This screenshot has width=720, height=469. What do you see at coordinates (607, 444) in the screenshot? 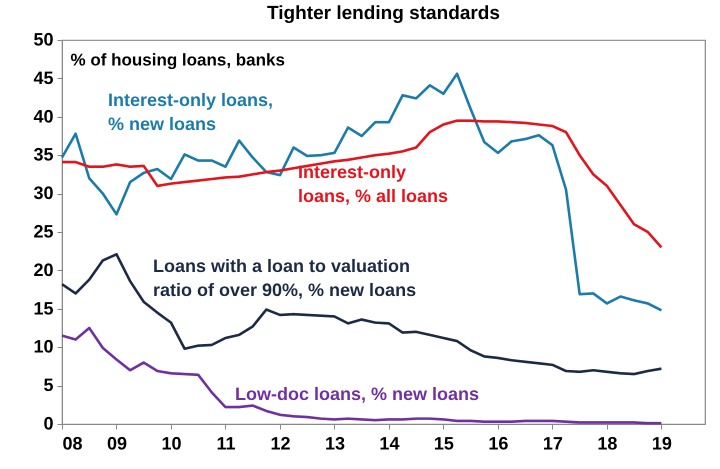
I see `x-tick-label: 18` at bounding box center [607, 444].